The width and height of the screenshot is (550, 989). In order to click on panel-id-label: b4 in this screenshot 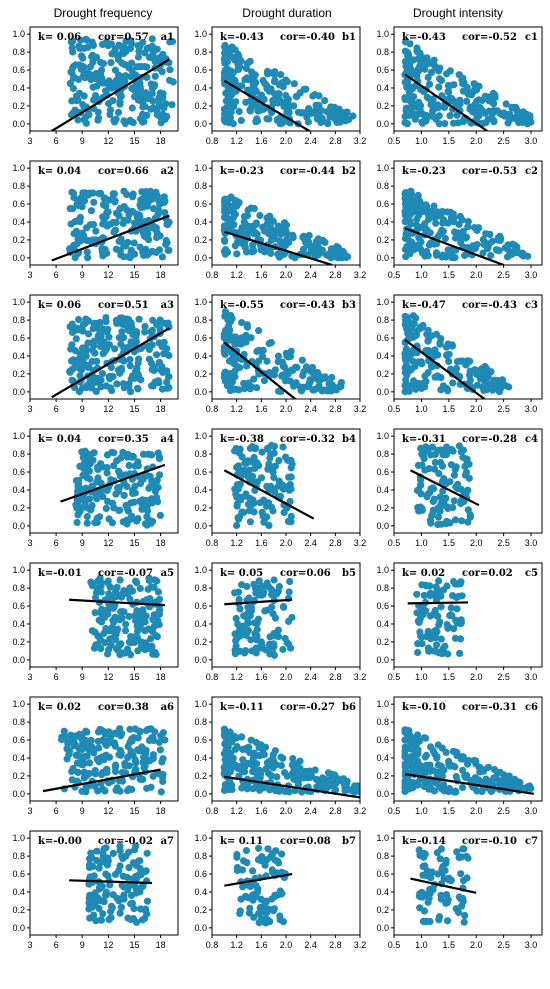, I will do `click(349, 439)`.